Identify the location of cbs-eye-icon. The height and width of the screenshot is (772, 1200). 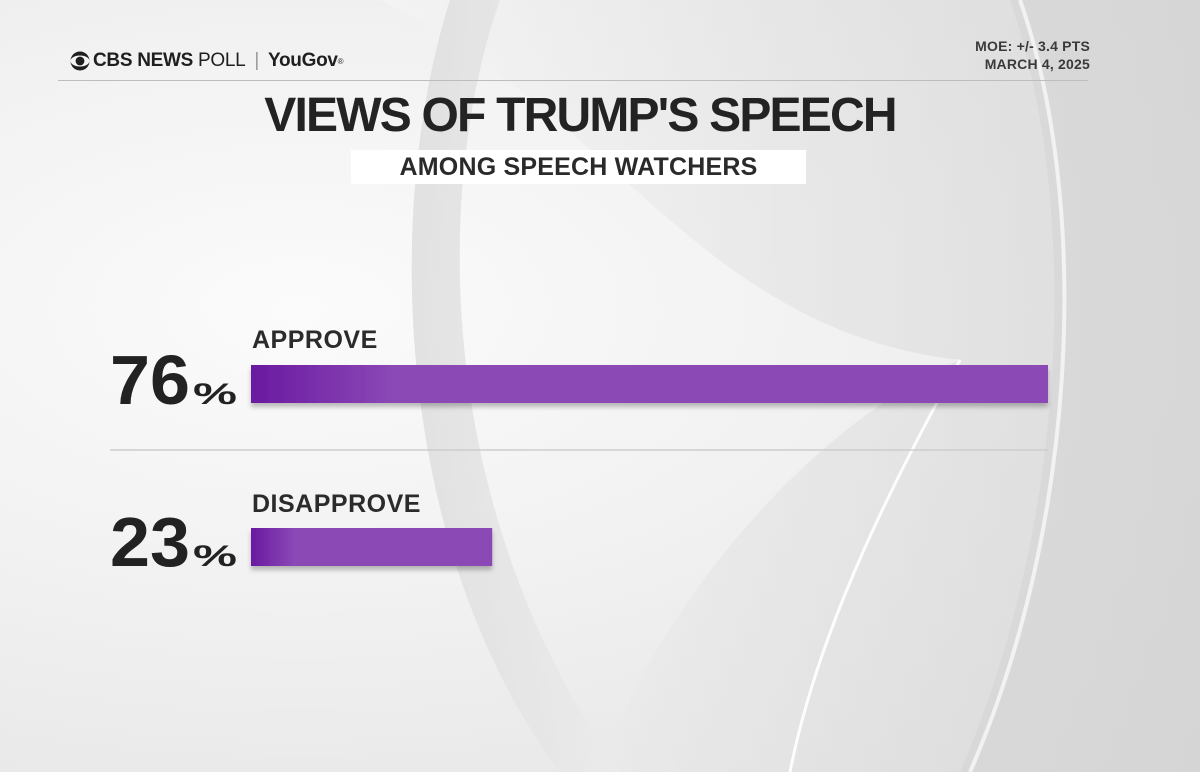
(80, 61).